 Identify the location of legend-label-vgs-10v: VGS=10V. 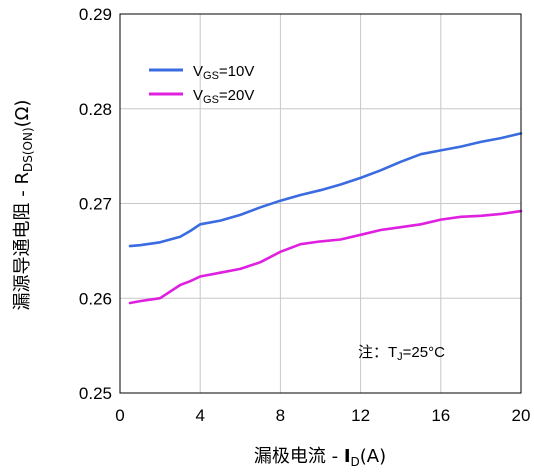
(223, 72).